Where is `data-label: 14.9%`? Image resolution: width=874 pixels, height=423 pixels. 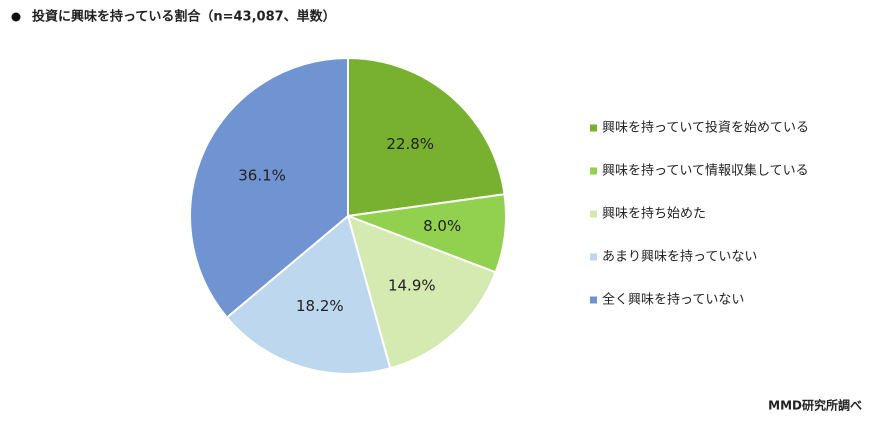
data-label: 14.9% is located at coordinates (412, 286).